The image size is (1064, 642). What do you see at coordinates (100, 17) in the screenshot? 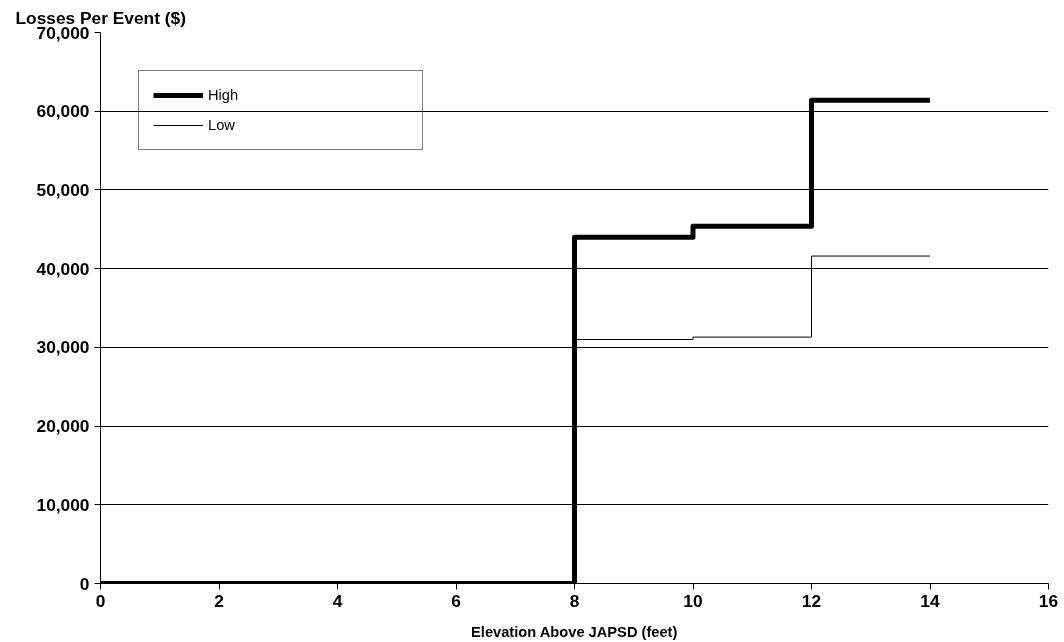
I see `y-axis-title: Losses Per Event ($)` at bounding box center [100, 17].